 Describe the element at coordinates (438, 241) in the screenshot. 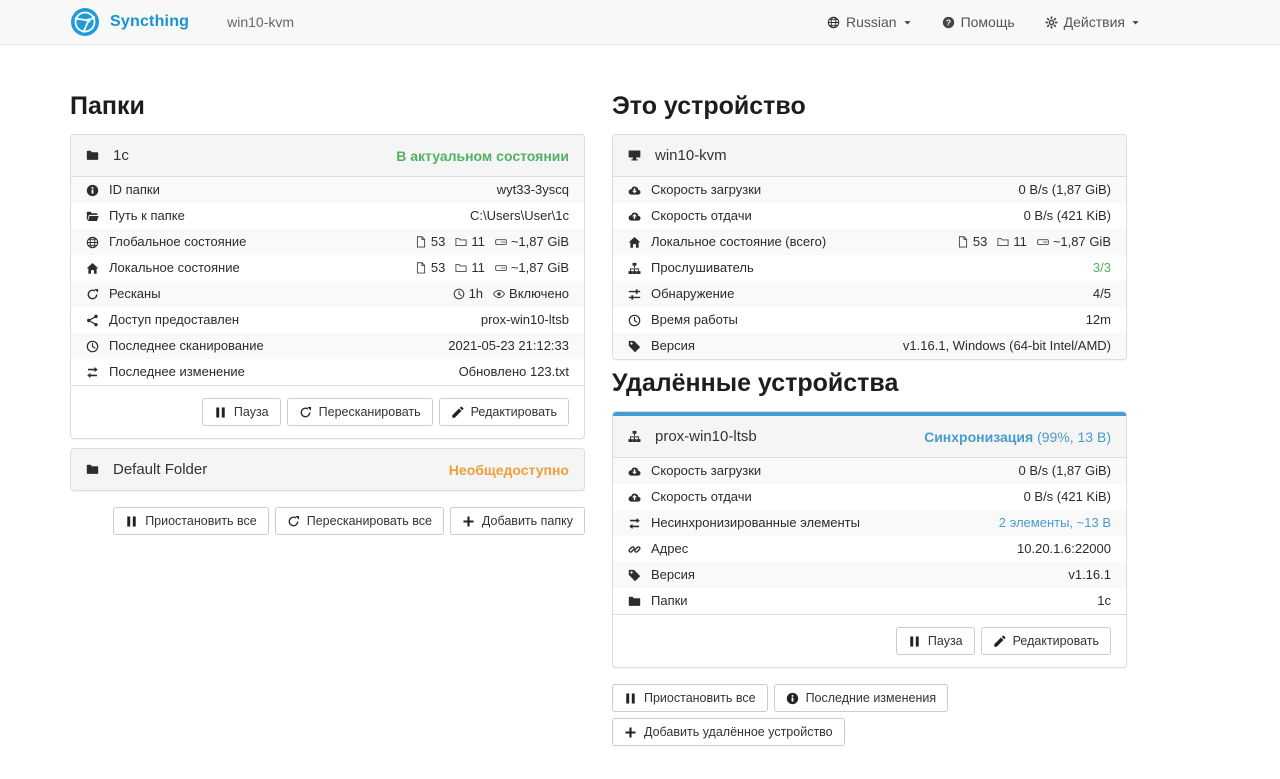

I see `global-files-count: 53` at that location.